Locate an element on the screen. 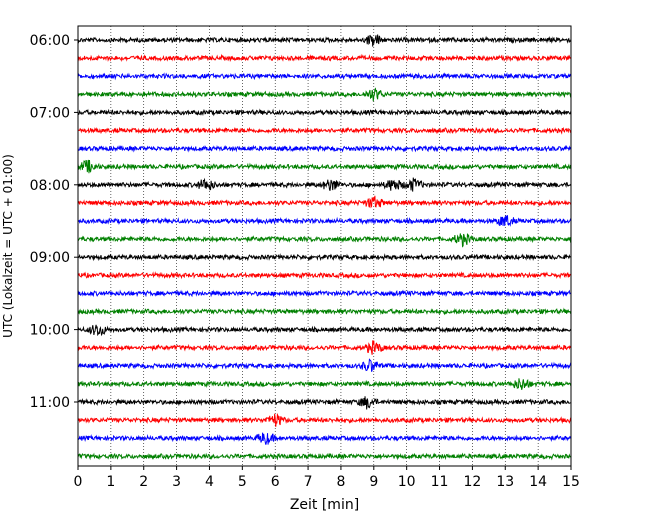 This screenshot has height=520, width=650. x-tick-label: 15 is located at coordinates (571, 482).